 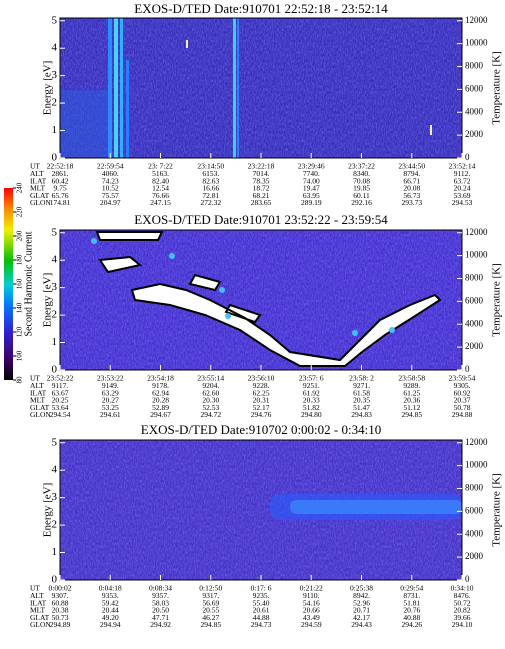 I want to click on x-tick-label: 22:59:54, so click(x=110, y=166).